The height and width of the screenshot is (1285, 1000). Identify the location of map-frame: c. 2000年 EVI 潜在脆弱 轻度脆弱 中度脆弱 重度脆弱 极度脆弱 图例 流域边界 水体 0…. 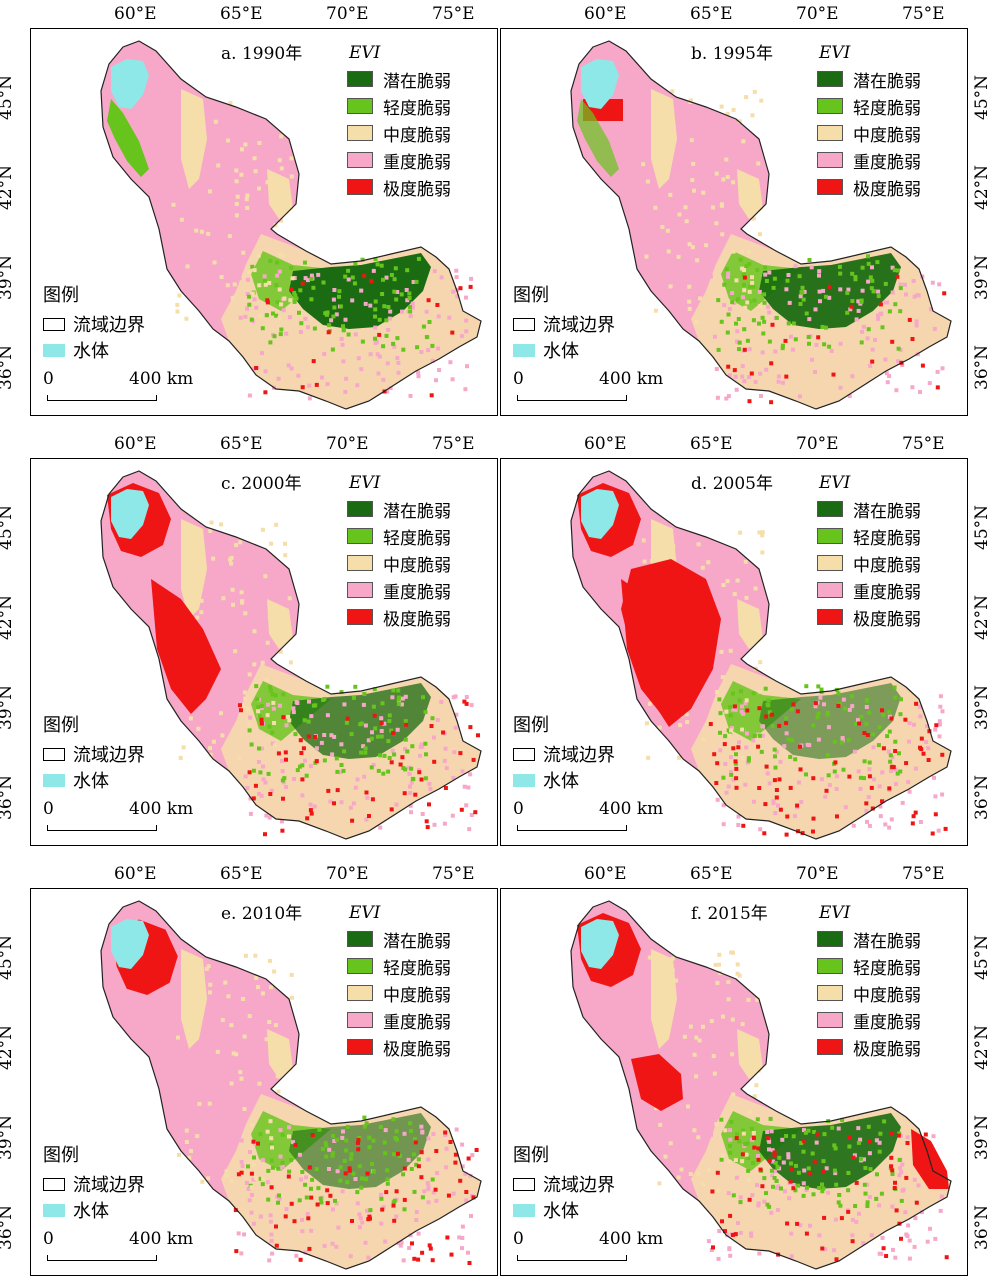
(264, 652).